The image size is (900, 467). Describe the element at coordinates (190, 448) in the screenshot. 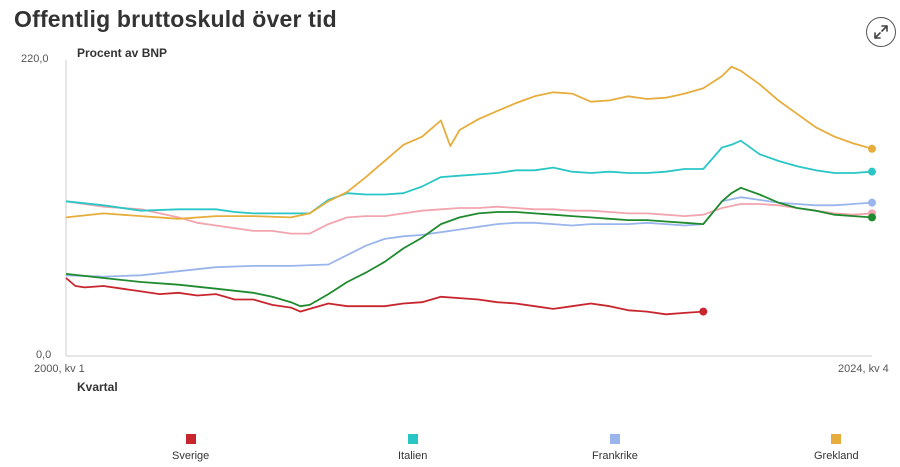

I see `legend-item-sverige: Sverige` at that location.